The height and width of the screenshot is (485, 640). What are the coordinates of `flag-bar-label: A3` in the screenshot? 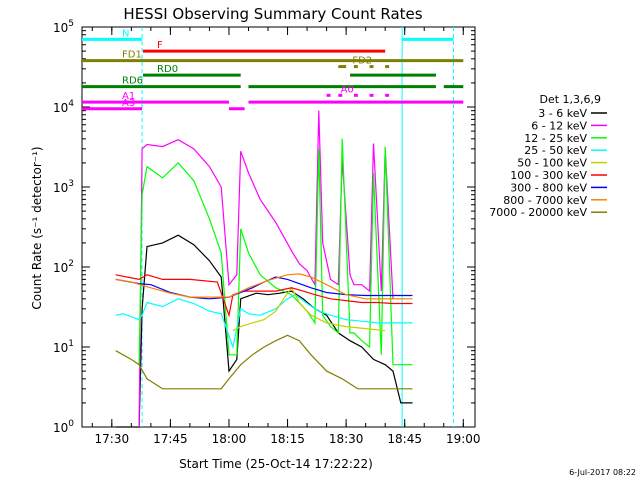 It's located at (128, 103).